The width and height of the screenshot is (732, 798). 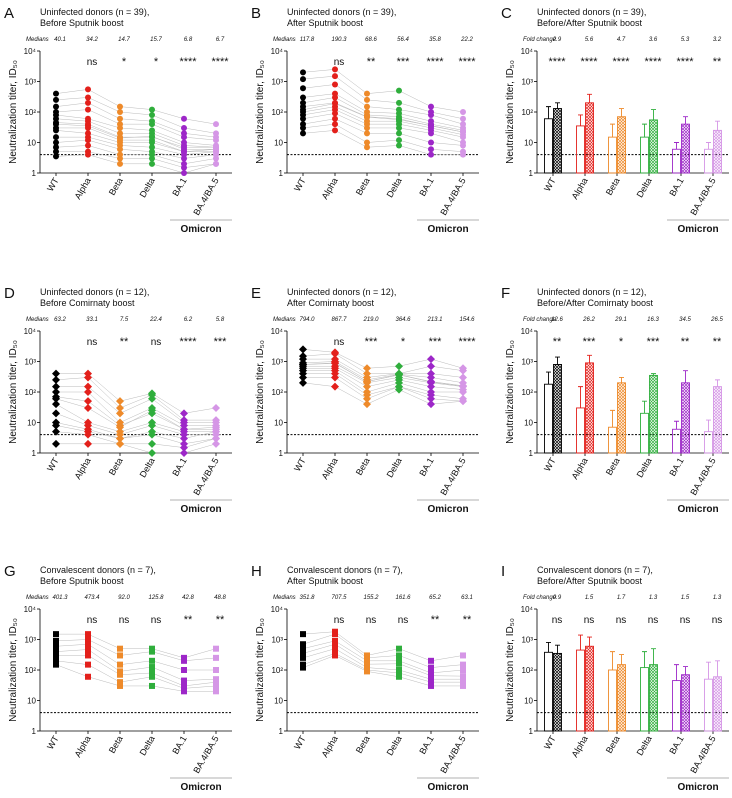 What do you see at coordinates (10, 571) in the screenshot?
I see `panel-label: G` at bounding box center [10, 571].